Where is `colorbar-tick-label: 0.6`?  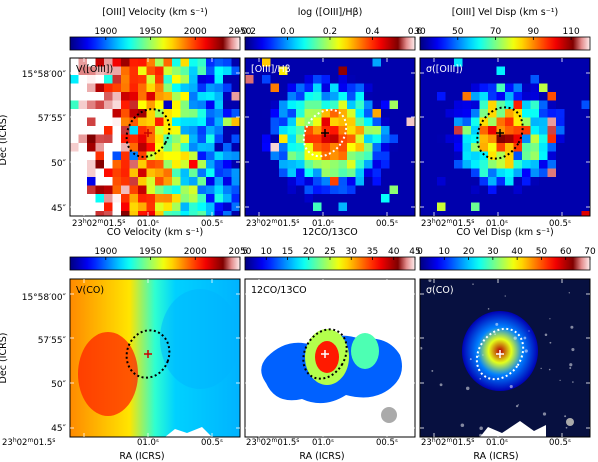 colorbar-tick-label: 0.6 is located at coordinates (415, 32).